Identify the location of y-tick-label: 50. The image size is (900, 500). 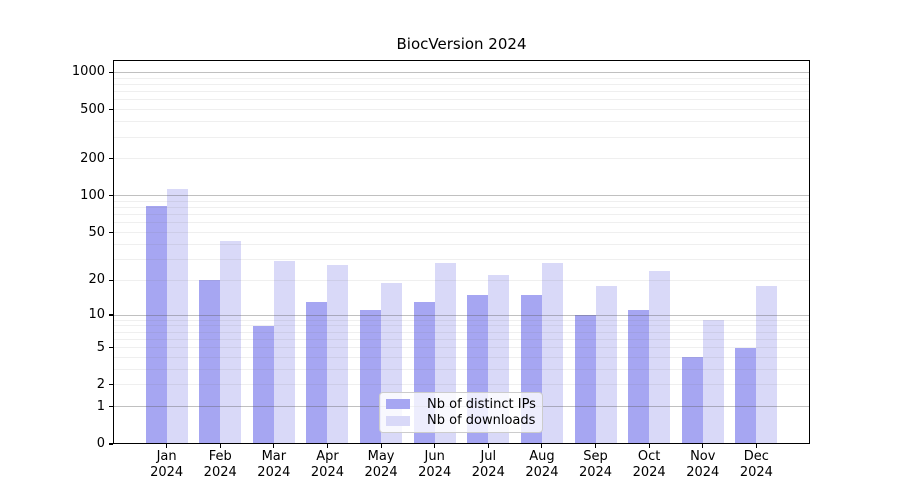
(96, 232).